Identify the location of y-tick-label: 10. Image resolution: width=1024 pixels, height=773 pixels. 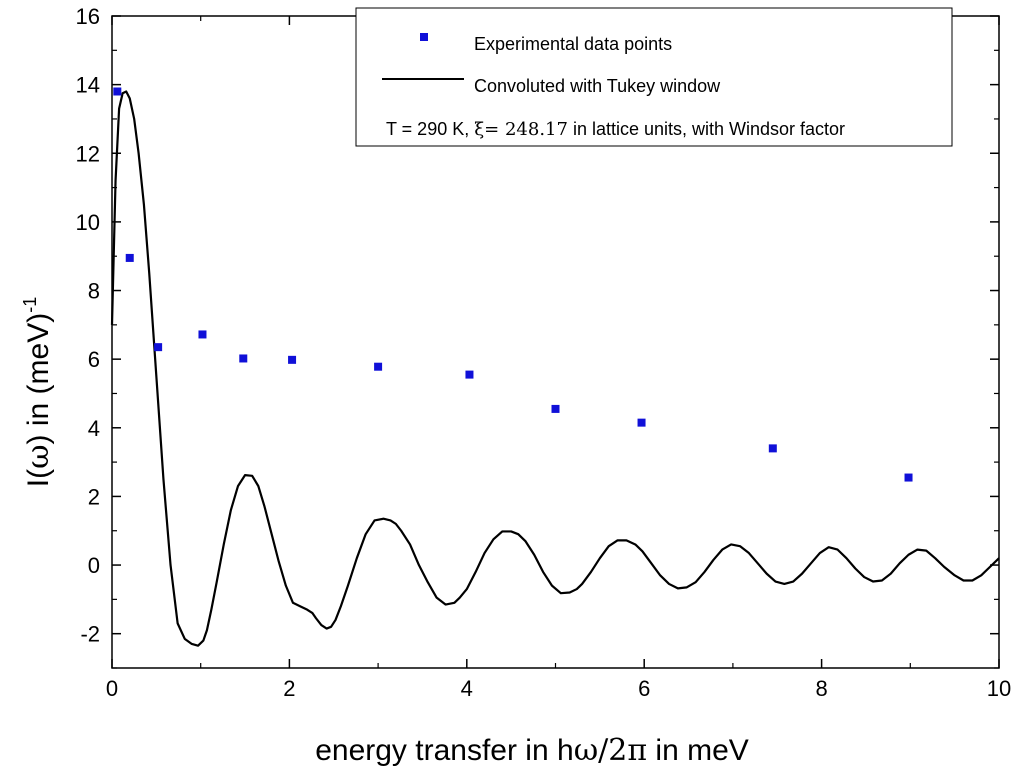
(88, 222).